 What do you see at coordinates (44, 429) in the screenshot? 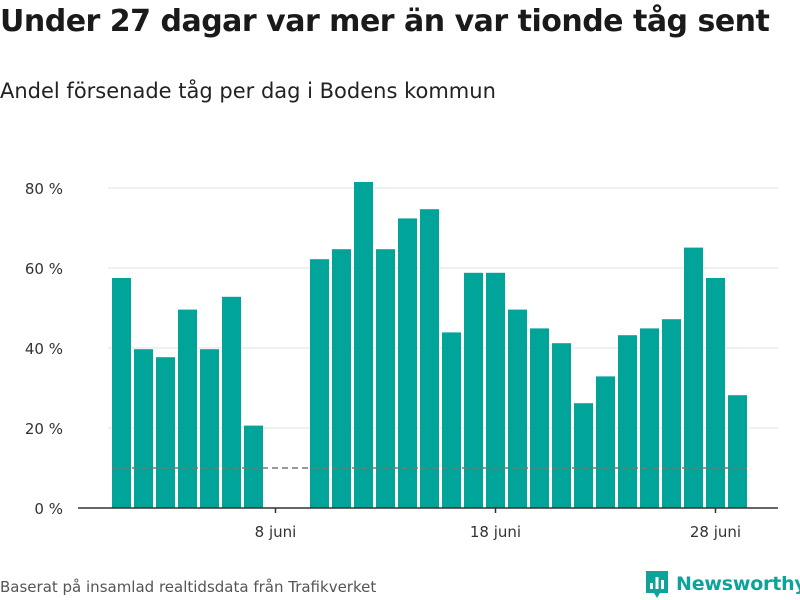
I see `y-tick-label: 20 %` at bounding box center [44, 429].